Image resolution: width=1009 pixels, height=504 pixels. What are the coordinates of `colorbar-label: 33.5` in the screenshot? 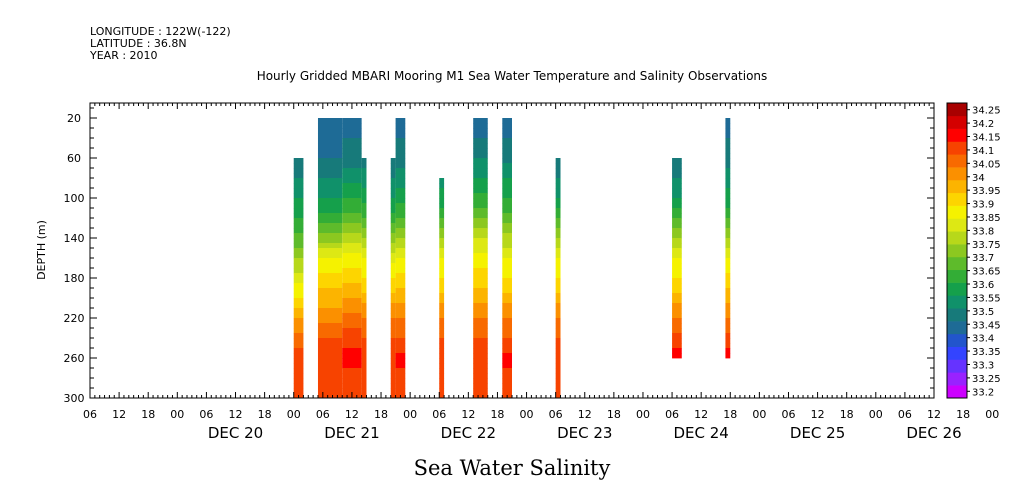 It's located at (983, 312).